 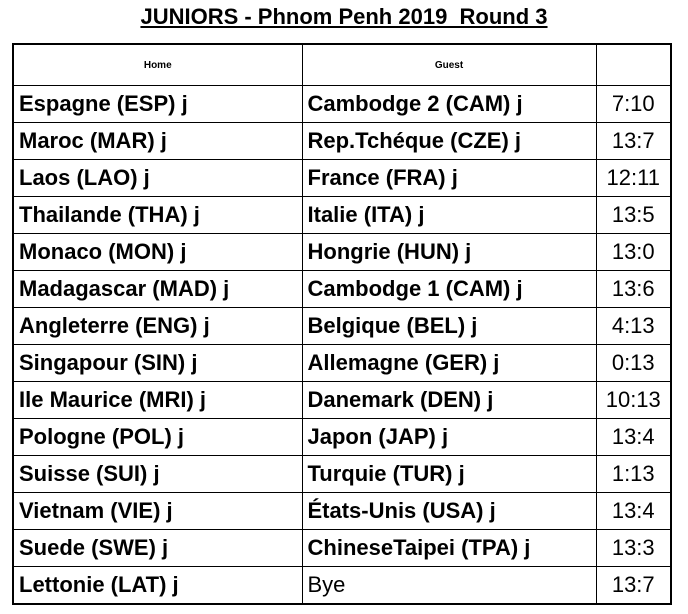 What do you see at coordinates (633, 178) in the screenshot?
I see `score-cell: 12:11` at bounding box center [633, 178].